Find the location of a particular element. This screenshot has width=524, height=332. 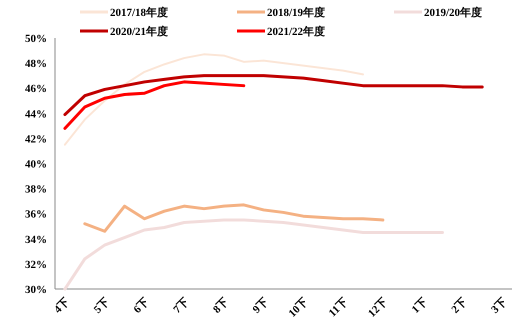

y-tick-label: 40% is located at coordinates (36, 164).